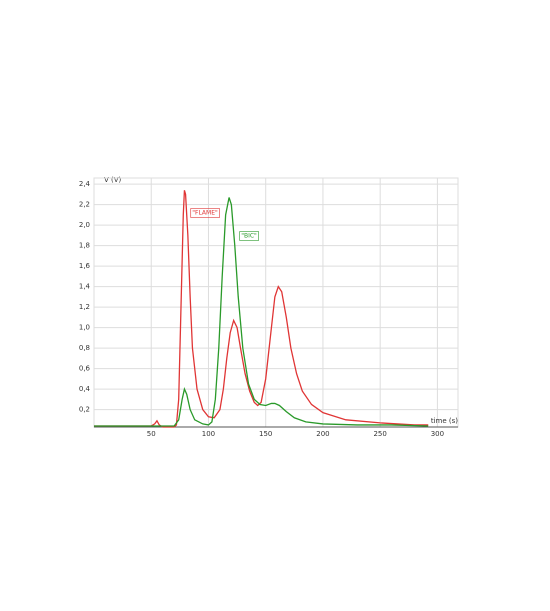 This screenshot has width=550, height=611. Describe the element at coordinates (322, 434) in the screenshot. I see `x-tick-label: 200` at that location.